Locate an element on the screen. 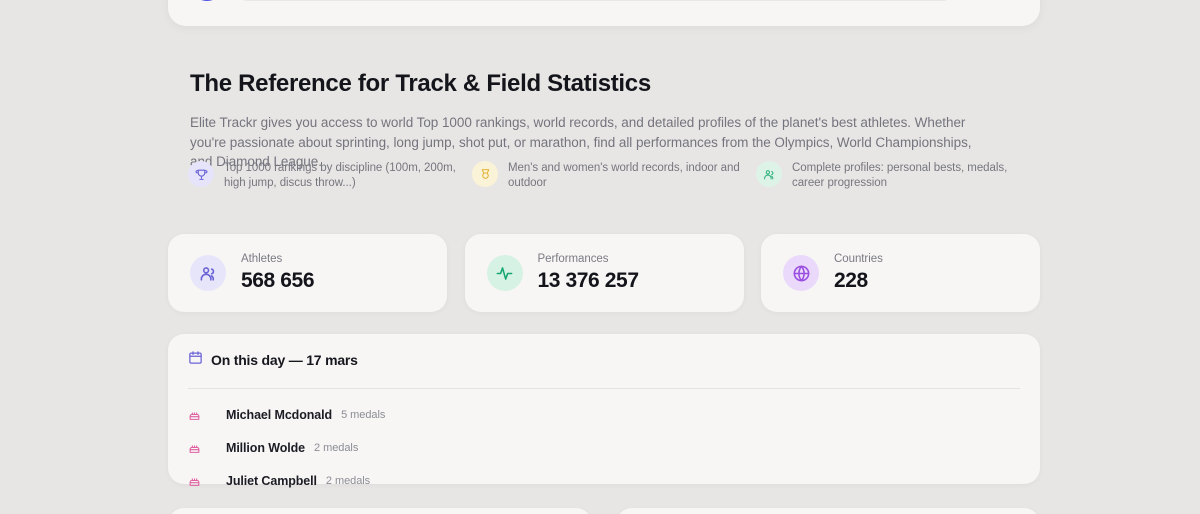 The image size is (1200, 514). on-this-day-header: On this day — 17 mars is located at coordinates (604, 360).